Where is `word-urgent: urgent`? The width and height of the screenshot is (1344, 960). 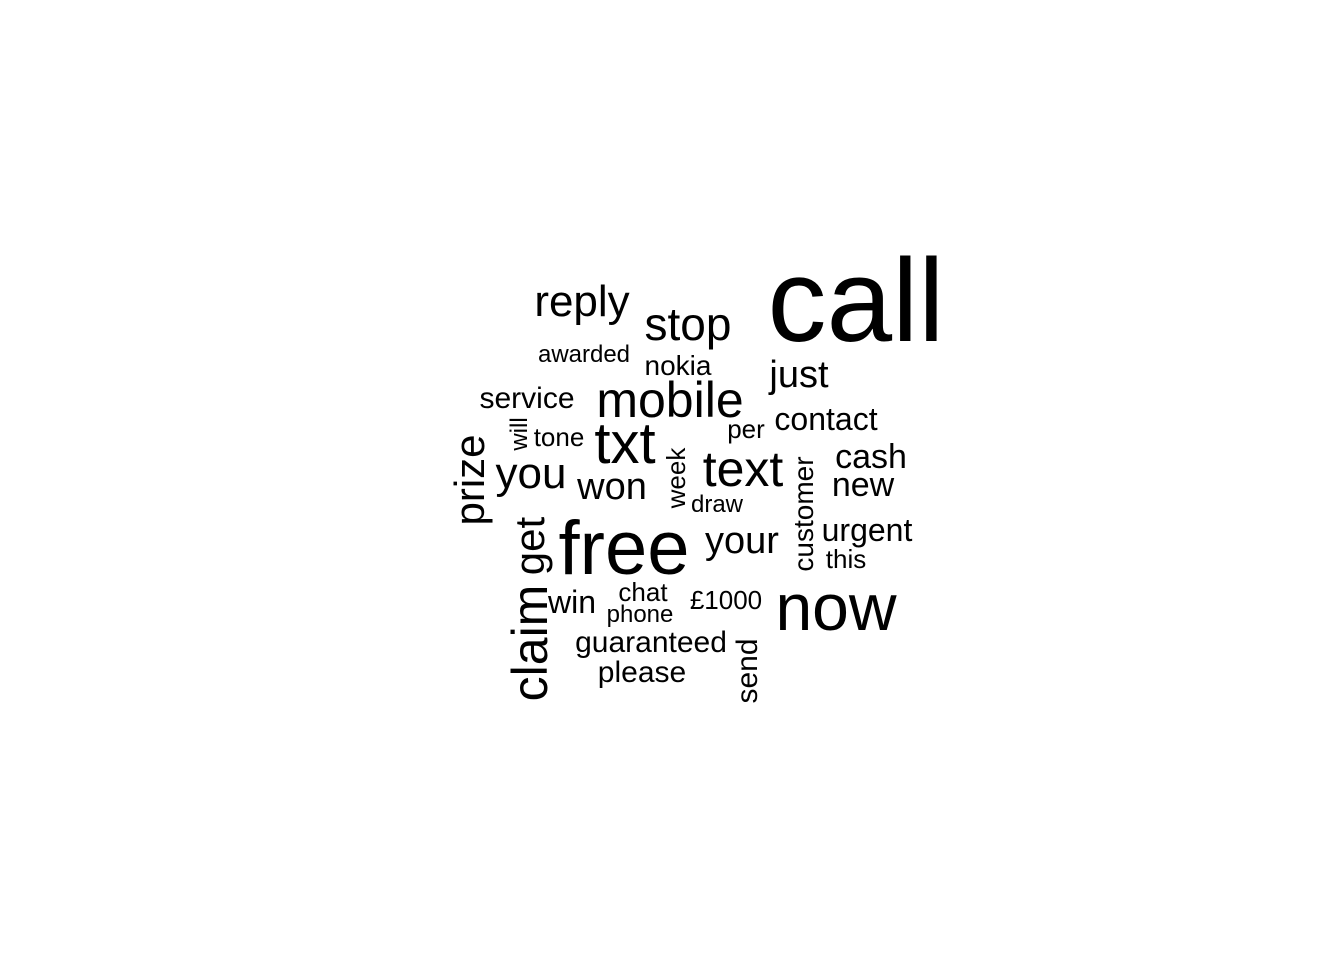 word-urgent: urgent is located at coordinates (867, 530).